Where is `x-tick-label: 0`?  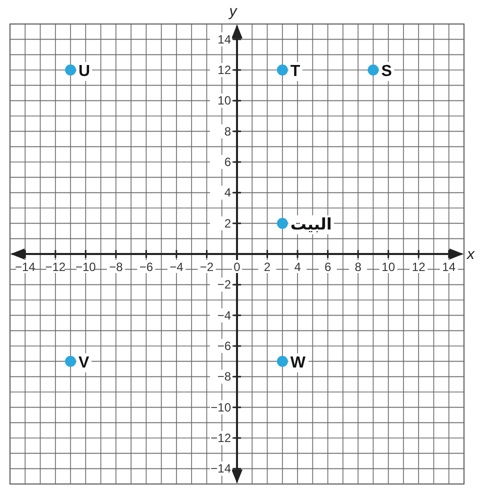 x-tick-label: 0 is located at coordinates (237, 267).